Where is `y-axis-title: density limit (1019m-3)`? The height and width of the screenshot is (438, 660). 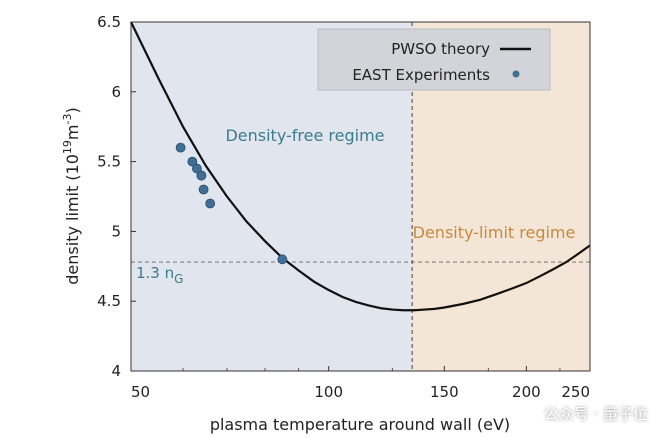 y-axis-title: density limit (1019m-3) is located at coordinates (71, 195).